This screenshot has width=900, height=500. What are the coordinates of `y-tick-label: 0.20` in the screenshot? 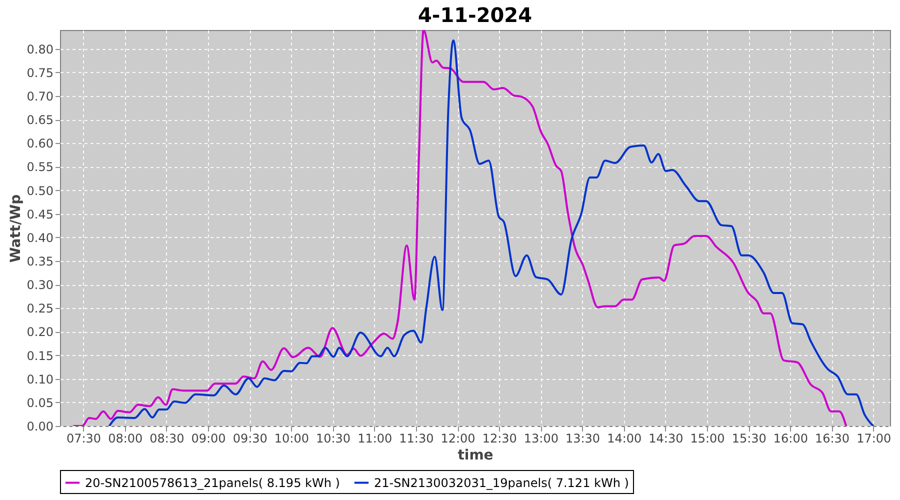 It's located at (40, 332).